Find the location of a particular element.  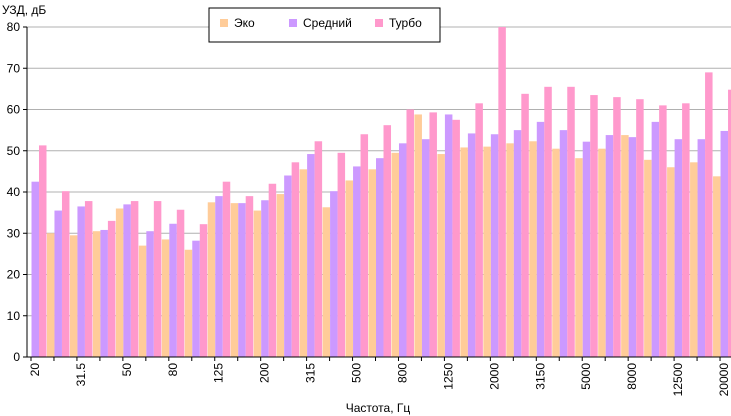

x-tick-label: 315 is located at coordinates (311, 373).